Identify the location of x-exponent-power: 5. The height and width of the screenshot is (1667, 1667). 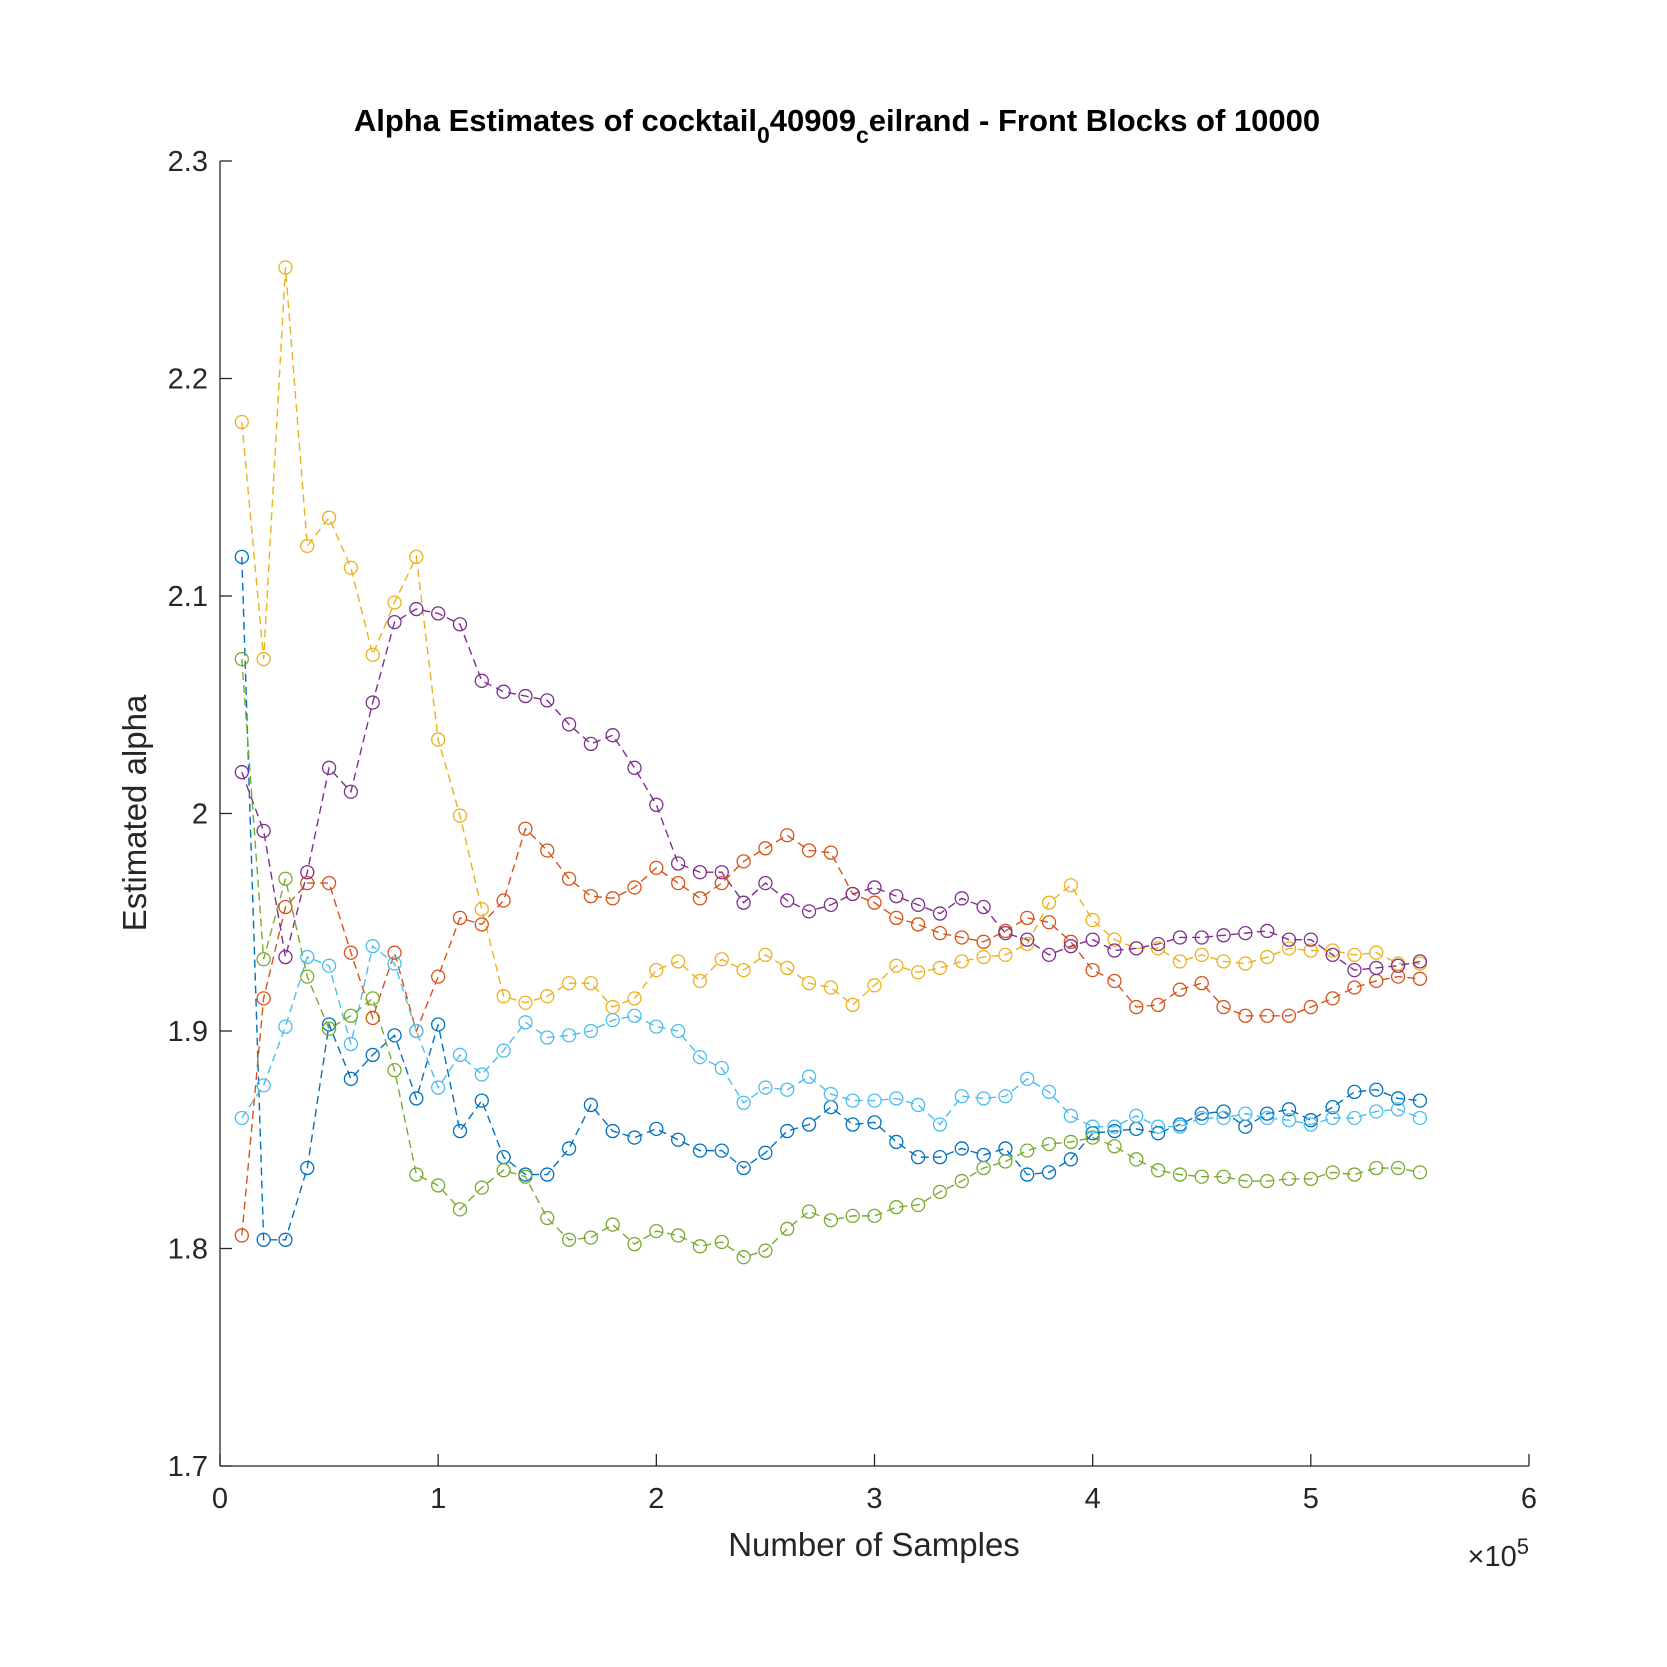
(1523, 1546).